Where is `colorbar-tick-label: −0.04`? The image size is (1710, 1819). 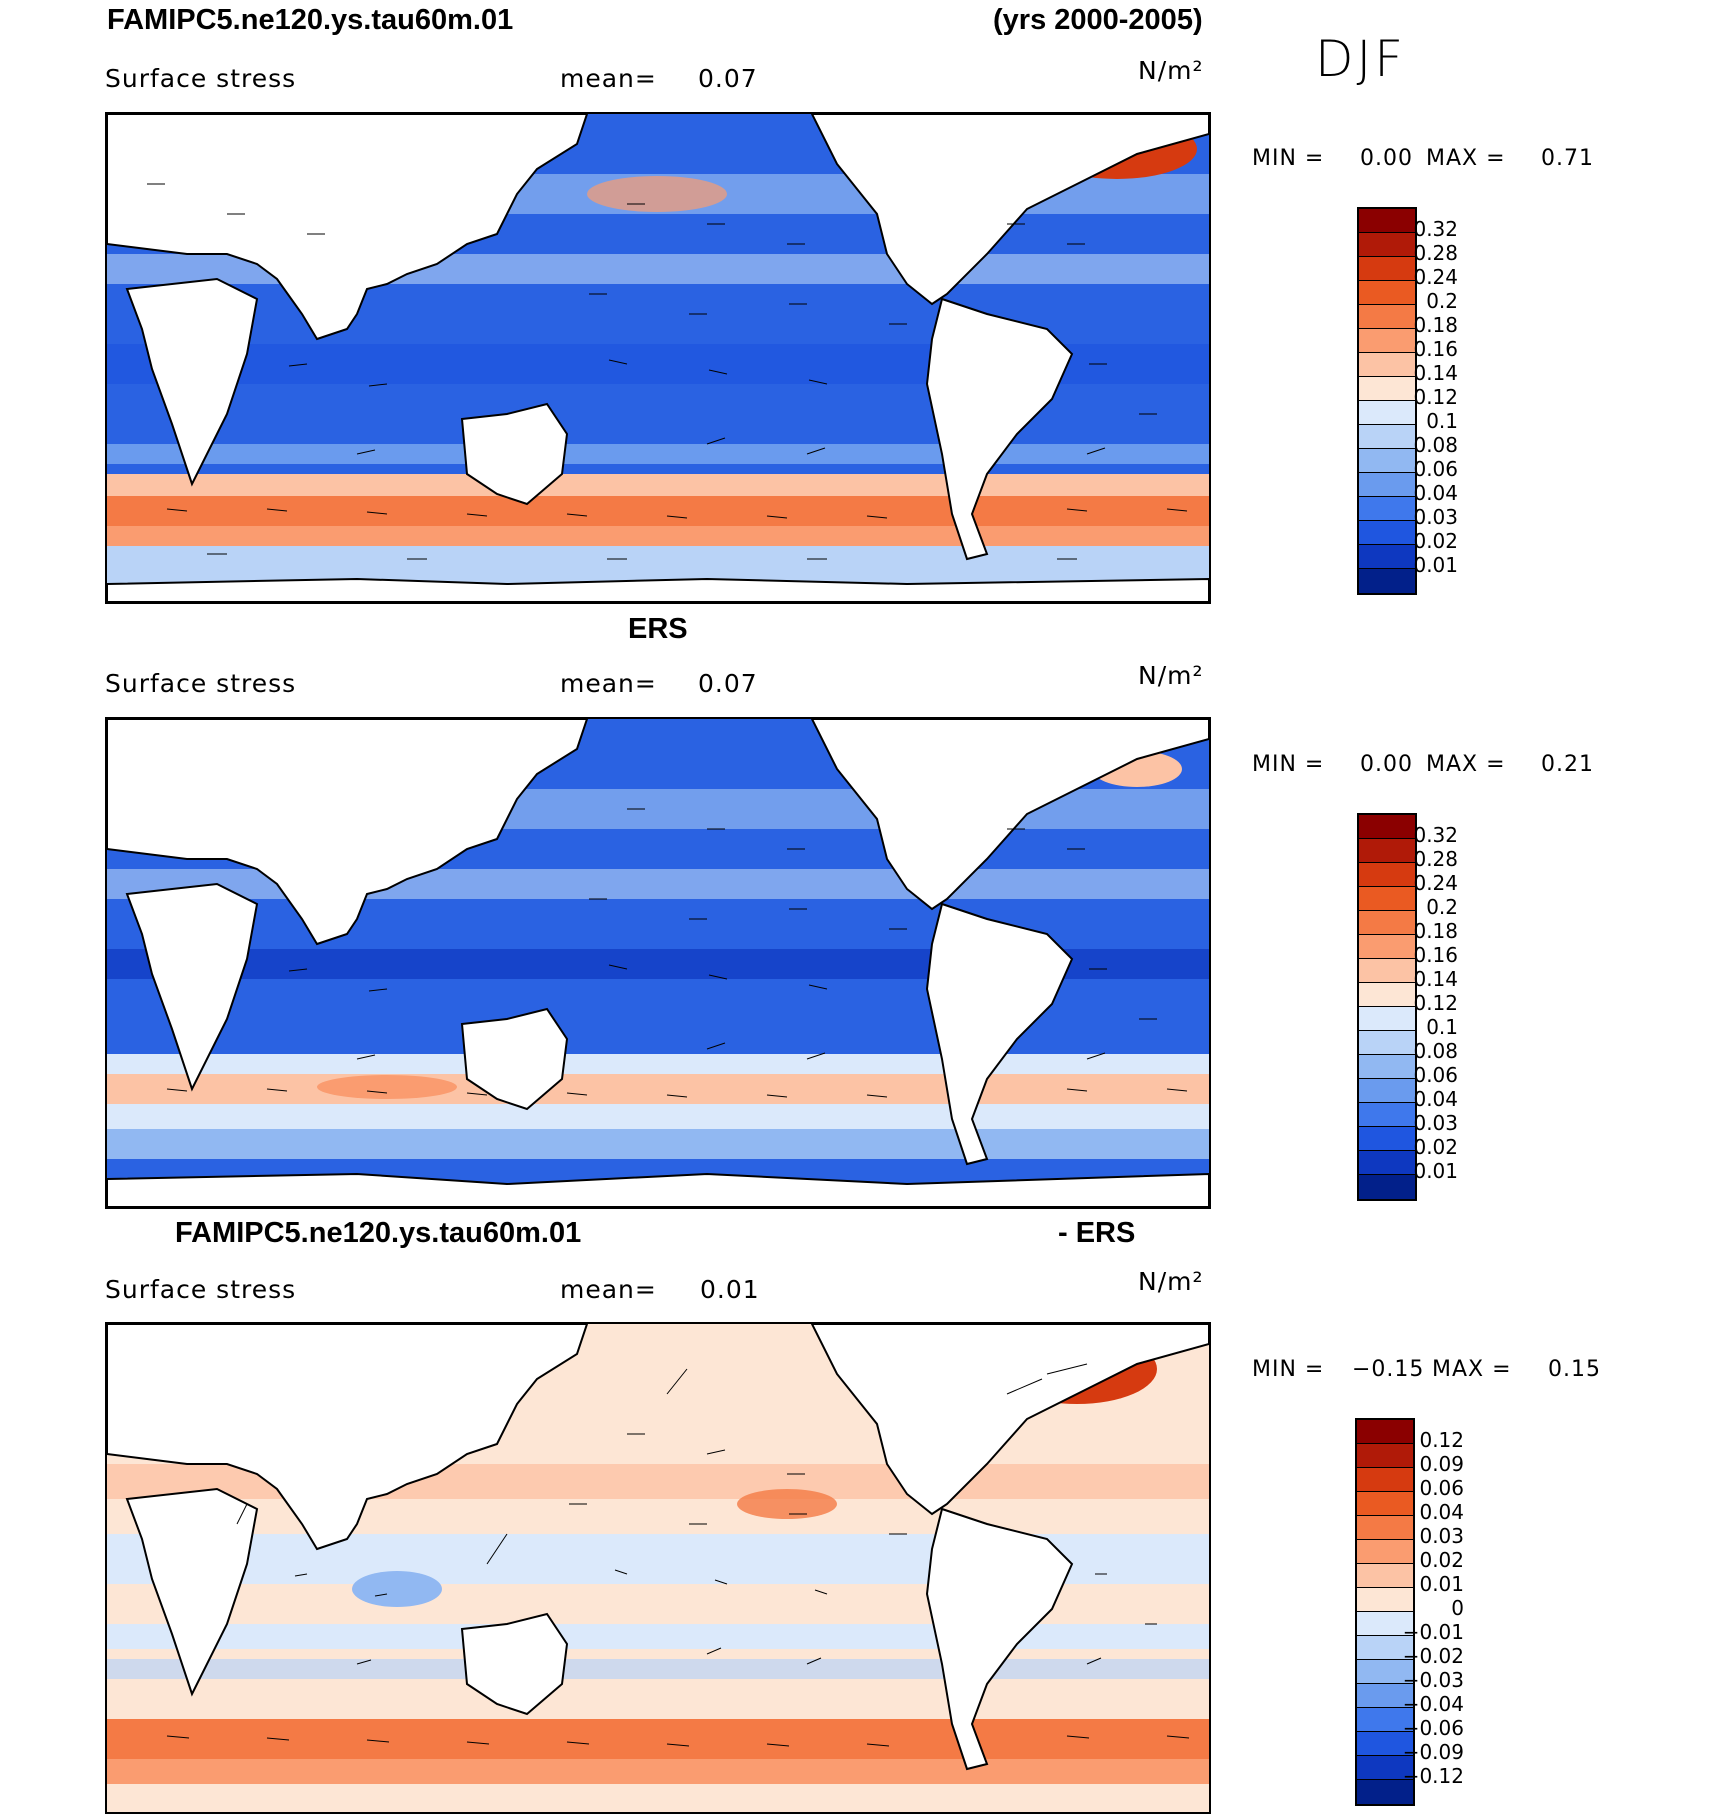
colorbar-tick-label: −0.04 is located at coordinates (1433, 1704).